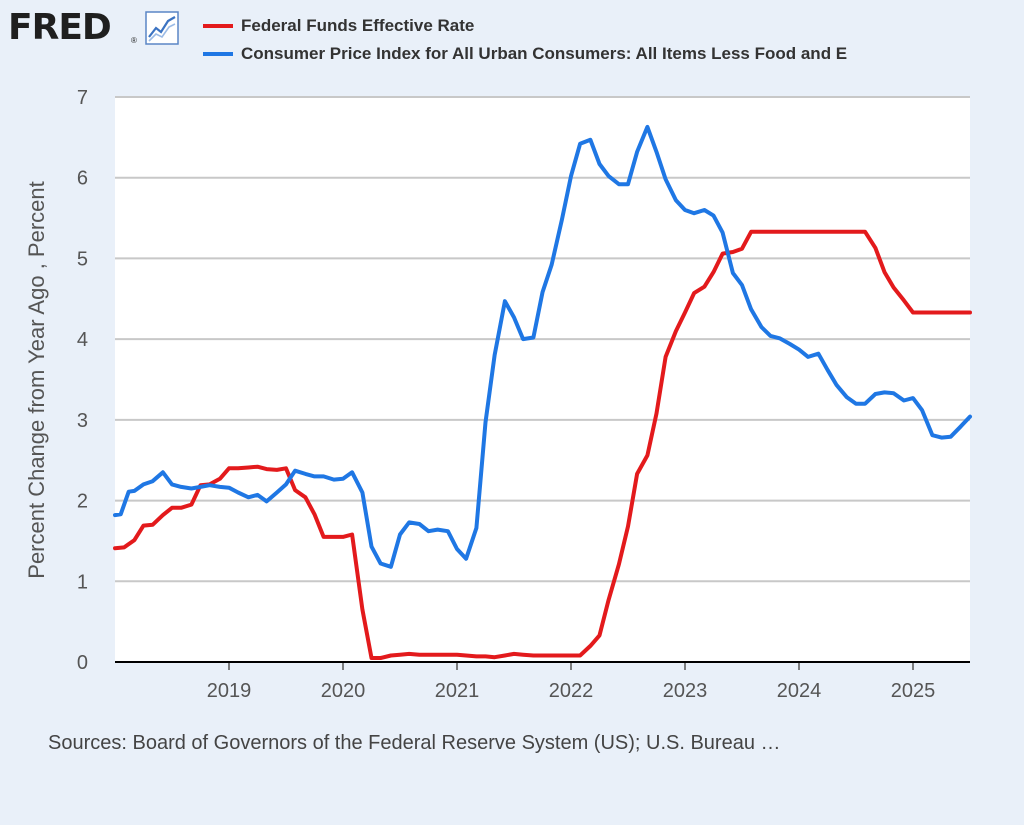  What do you see at coordinates (358, 25) in the screenshot?
I see `legend-label-fed-funds: Federal Funds Effective Rate` at bounding box center [358, 25].